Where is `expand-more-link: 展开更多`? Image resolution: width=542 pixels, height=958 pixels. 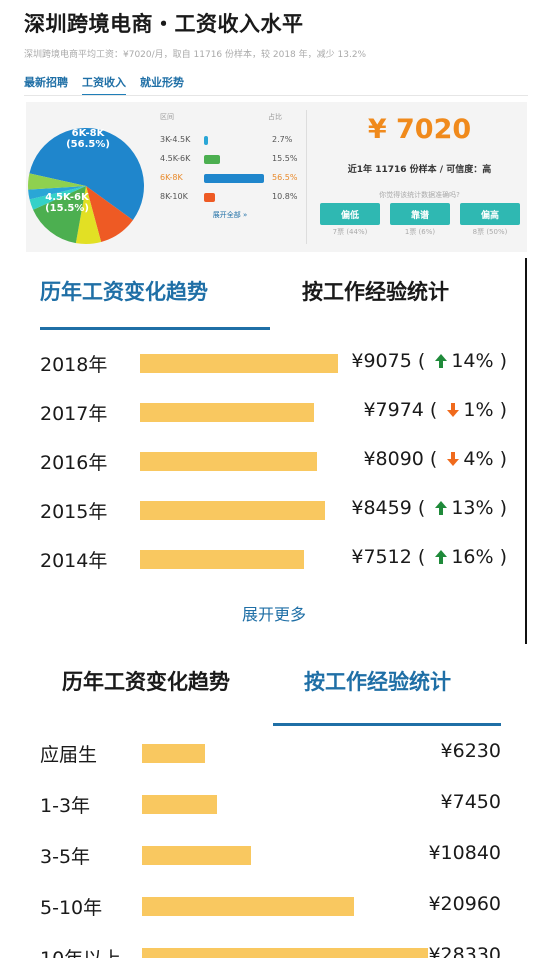
expand-more-link: 展开更多 is located at coordinates (273, 614).